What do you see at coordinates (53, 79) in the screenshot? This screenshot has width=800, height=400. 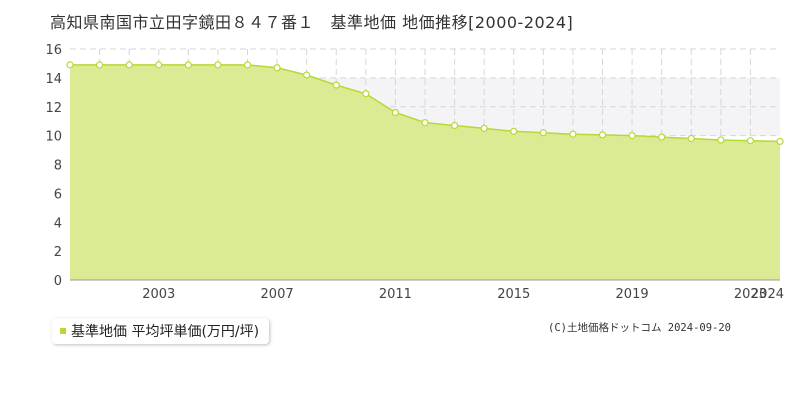 I see `y-tick-label: 14` at bounding box center [53, 79].